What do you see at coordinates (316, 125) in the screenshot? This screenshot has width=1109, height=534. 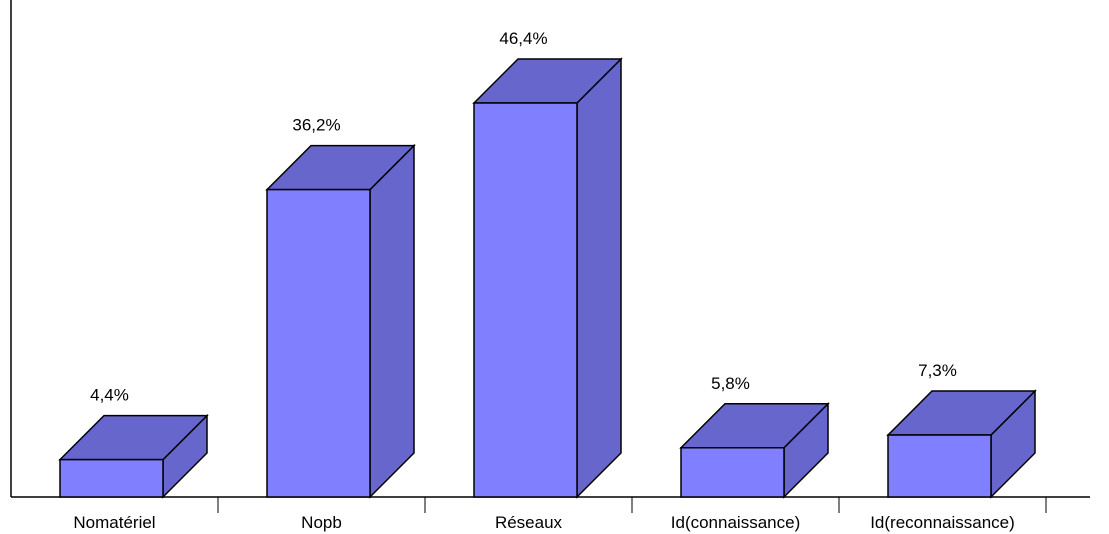 I see `value-label: 36,2%` at bounding box center [316, 125].